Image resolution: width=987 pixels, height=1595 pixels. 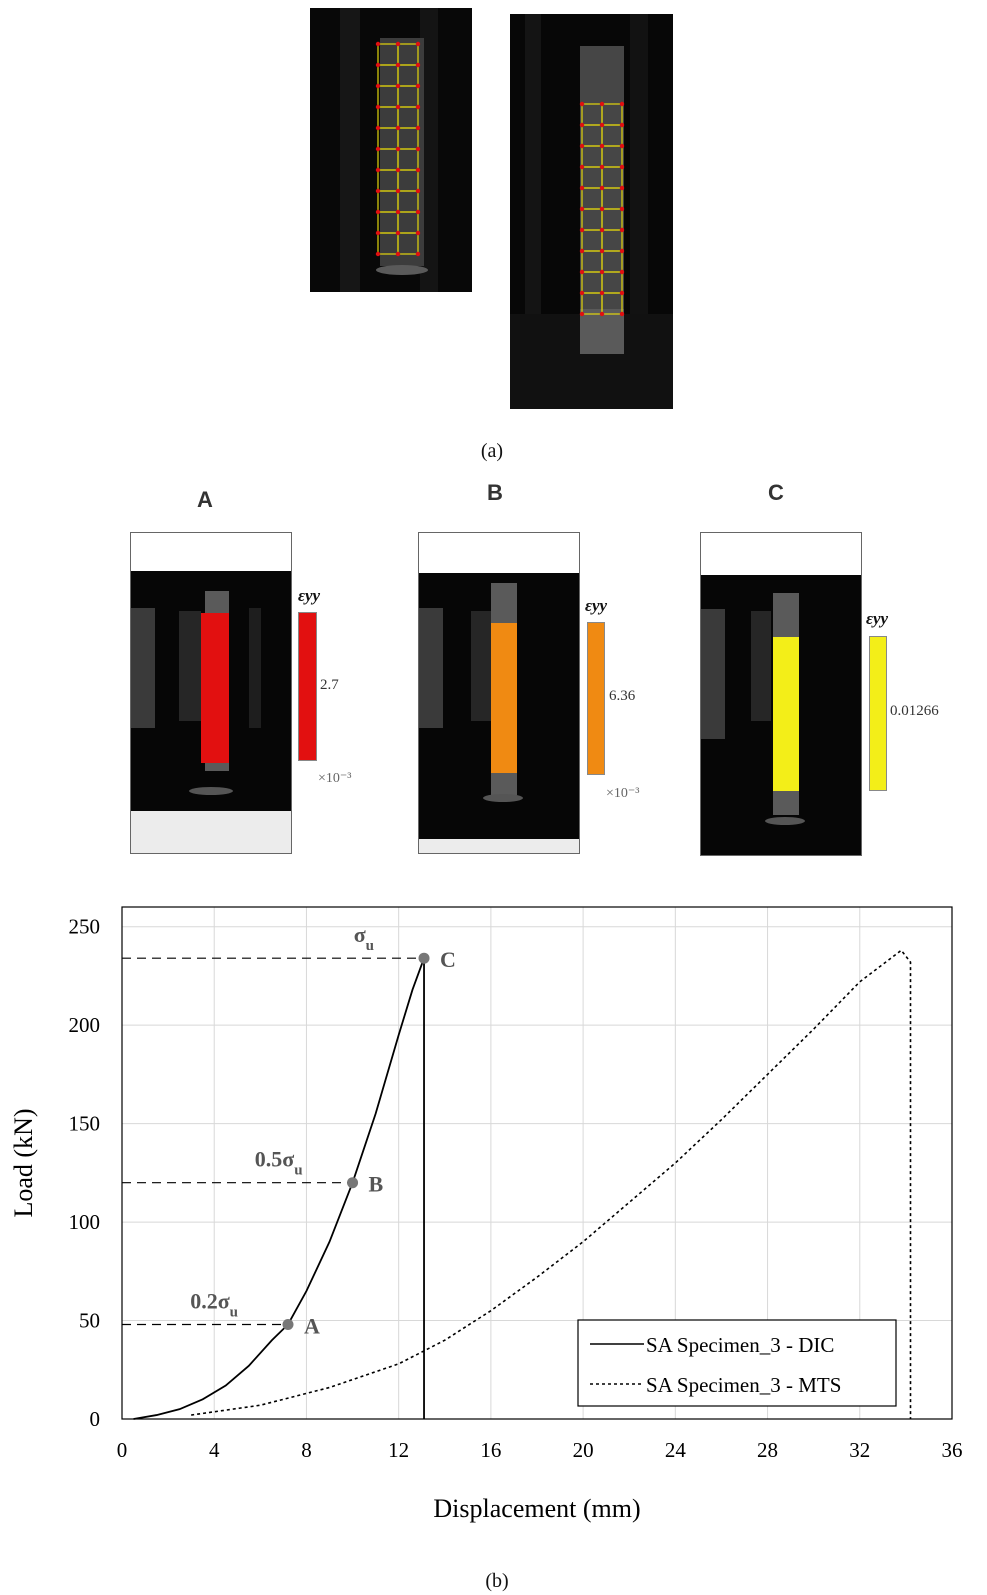 I want to click on y-tick-label: 50, so click(x=89, y=1321).